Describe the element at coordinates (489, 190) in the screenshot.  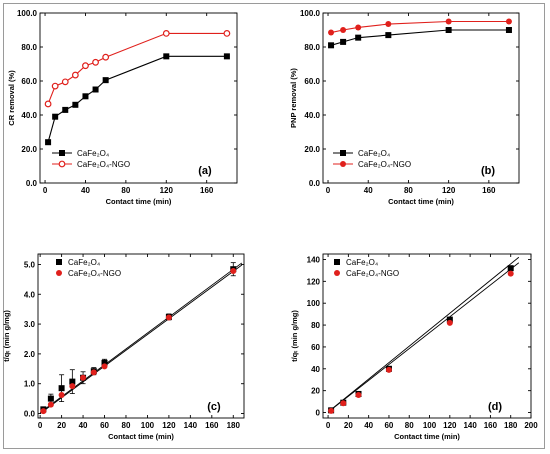
I see `x-tick-label: 160` at that location.